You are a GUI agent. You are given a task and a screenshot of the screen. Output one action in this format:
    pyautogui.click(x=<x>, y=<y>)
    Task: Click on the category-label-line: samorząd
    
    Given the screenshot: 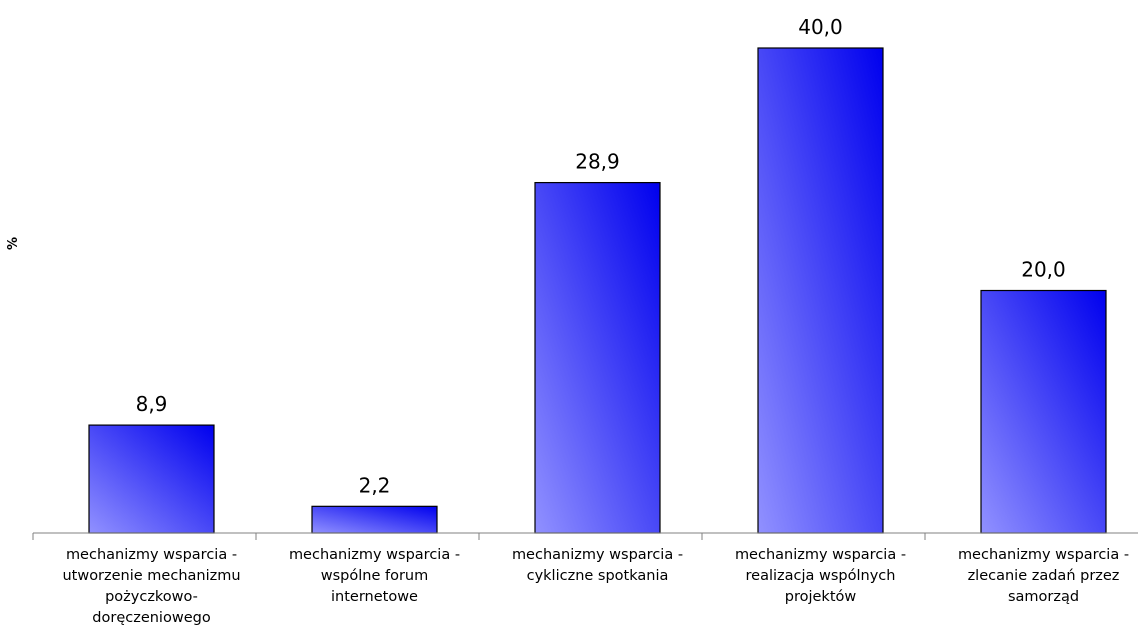 What is the action you would take?
    pyautogui.click(x=1043, y=597)
    